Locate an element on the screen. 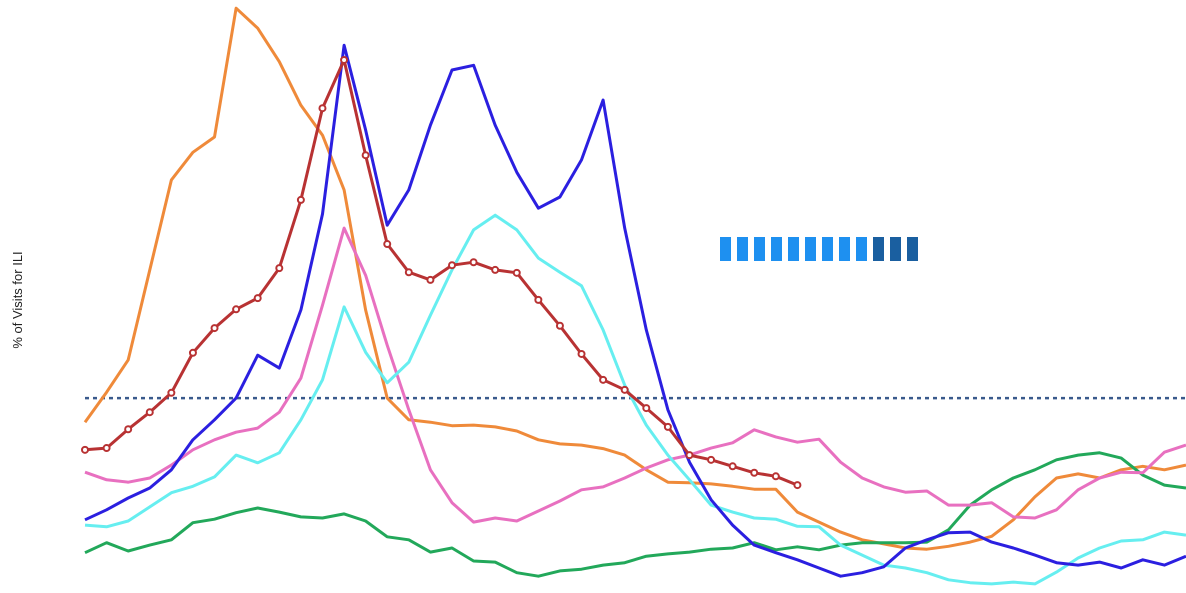 Image resolution: width=1186 pixels, height=593 pixels. legend-icon is located at coordinates (819, 249).